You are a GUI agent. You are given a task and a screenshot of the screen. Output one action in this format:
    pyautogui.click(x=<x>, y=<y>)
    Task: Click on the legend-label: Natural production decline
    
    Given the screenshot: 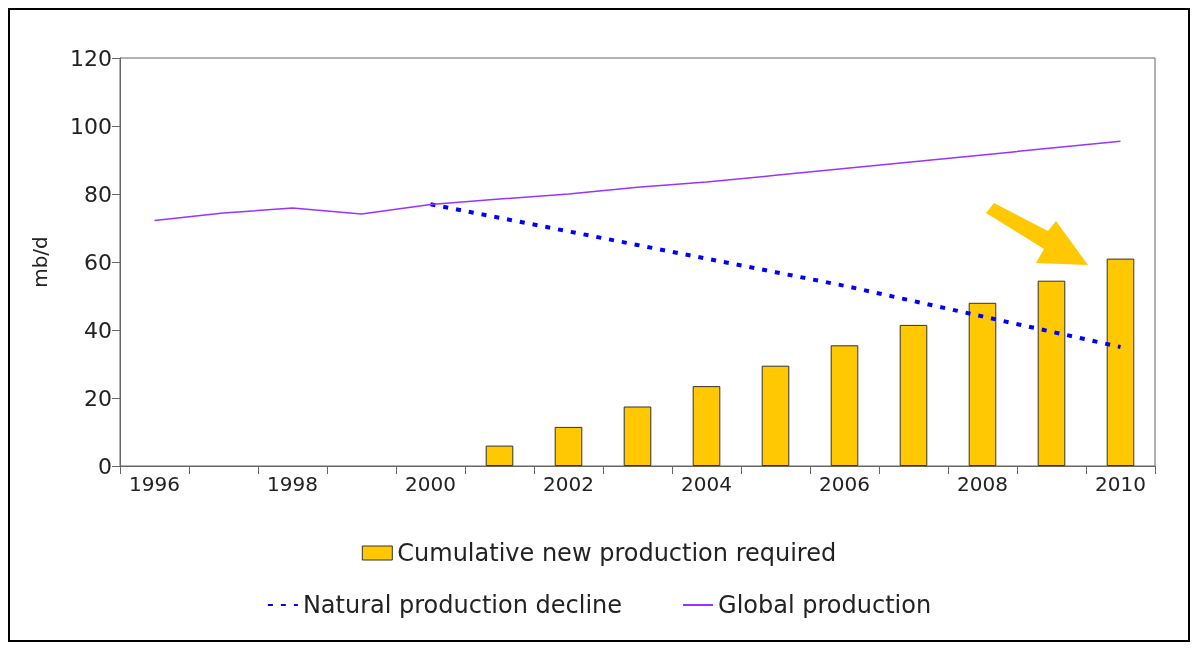 What is the action you would take?
    pyautogui.click(x=462, y=605)
    